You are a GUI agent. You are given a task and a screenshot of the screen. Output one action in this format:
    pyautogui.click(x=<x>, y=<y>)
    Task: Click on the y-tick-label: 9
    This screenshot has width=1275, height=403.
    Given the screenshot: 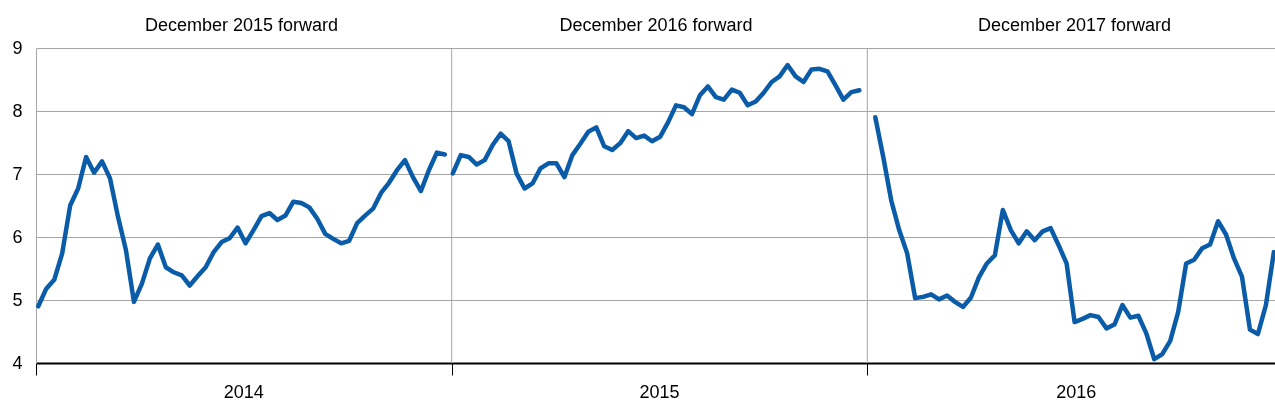 What is the action you would take?
    pyautogui.click(x=17, y=47)
    